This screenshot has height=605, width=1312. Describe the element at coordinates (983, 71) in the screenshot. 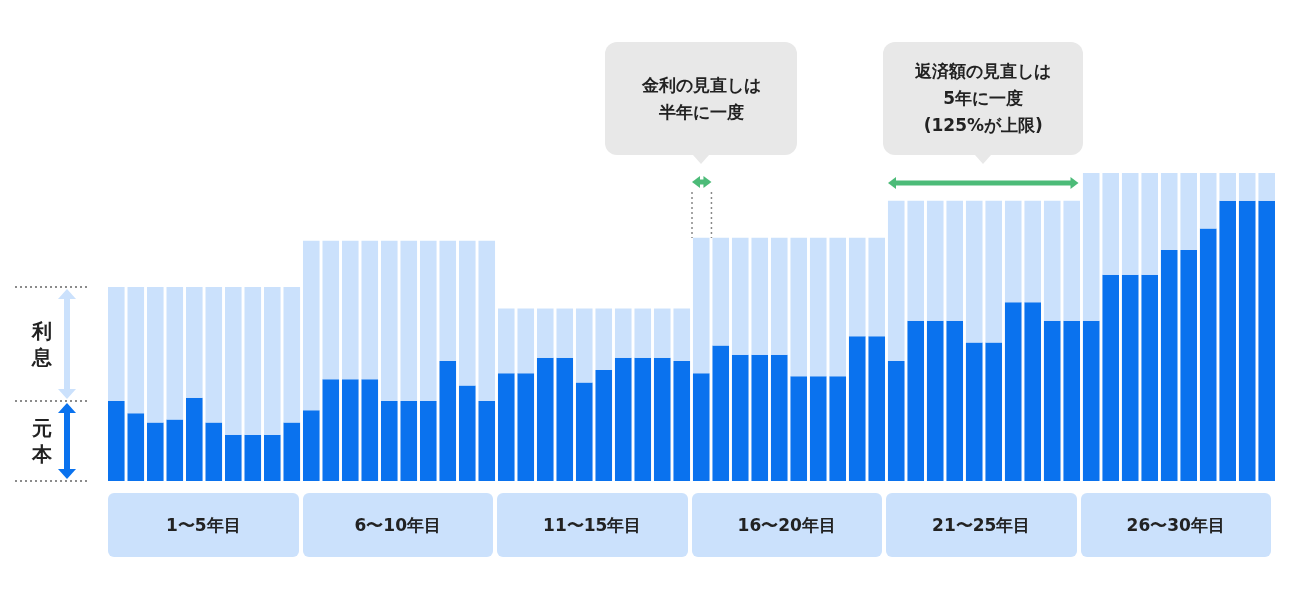

I see `text: 返済額の見直しは` at that location.